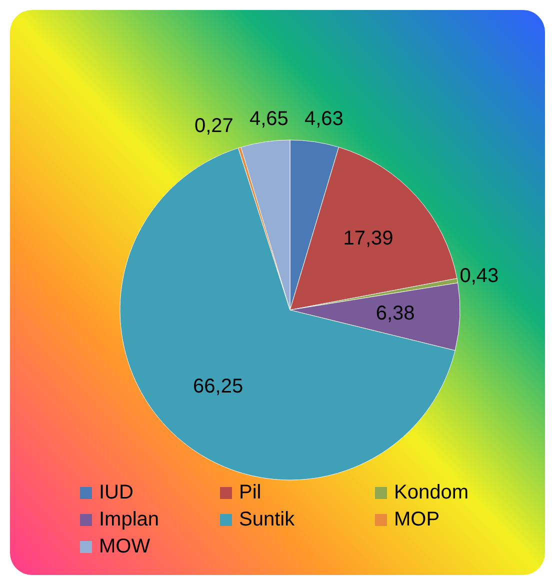  Describe the element at coordinates (116, 492) in the screenshot. I see `legend-label: IUD` at that location.